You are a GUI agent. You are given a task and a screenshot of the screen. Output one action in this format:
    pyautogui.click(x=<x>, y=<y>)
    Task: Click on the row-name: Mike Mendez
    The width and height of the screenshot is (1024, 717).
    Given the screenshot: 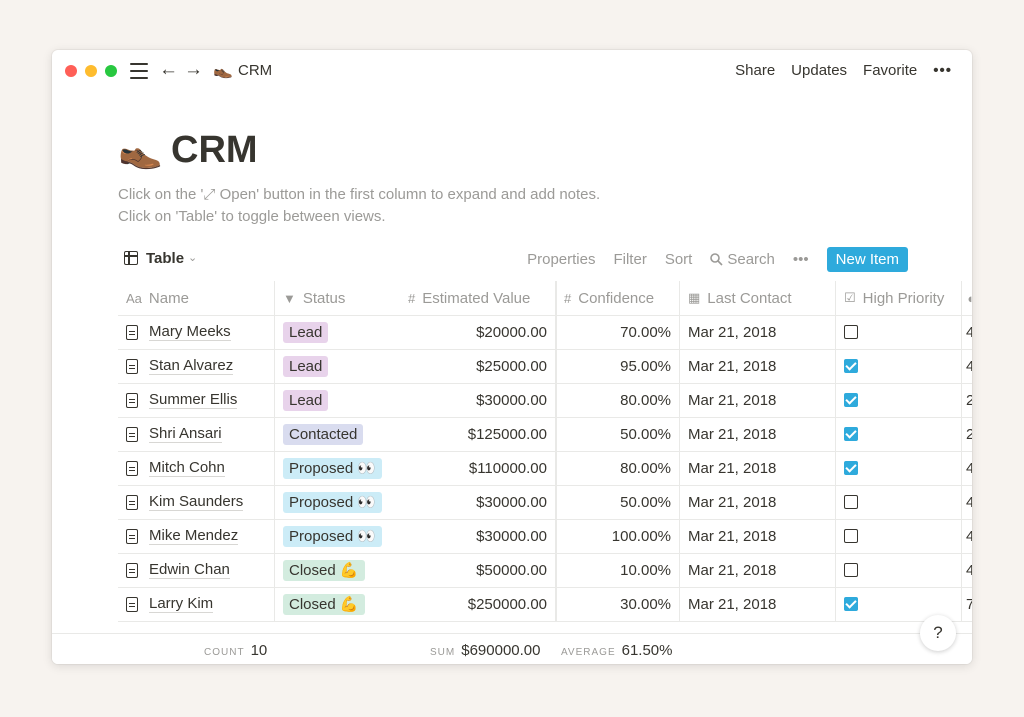 What is the action you would take?
    pyautogui.click(x=194, y=536)
    